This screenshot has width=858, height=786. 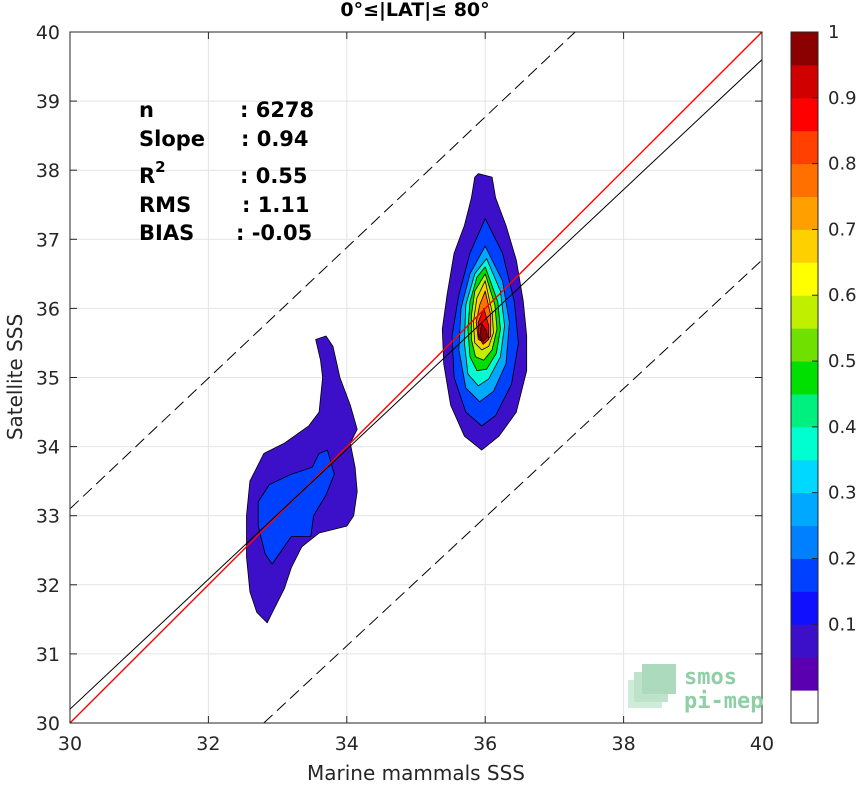 I want to click on x-tick-label: 38, so click(x=624, y=744).